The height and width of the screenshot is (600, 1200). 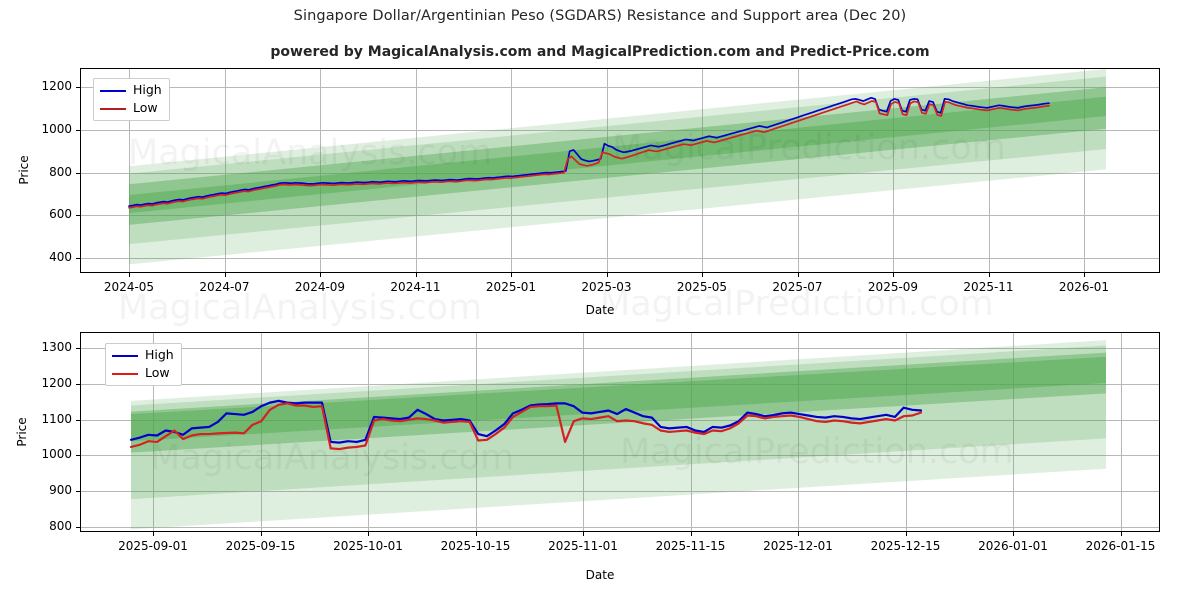 I want to click on high-line-swatch, so click(x=125, y=355).